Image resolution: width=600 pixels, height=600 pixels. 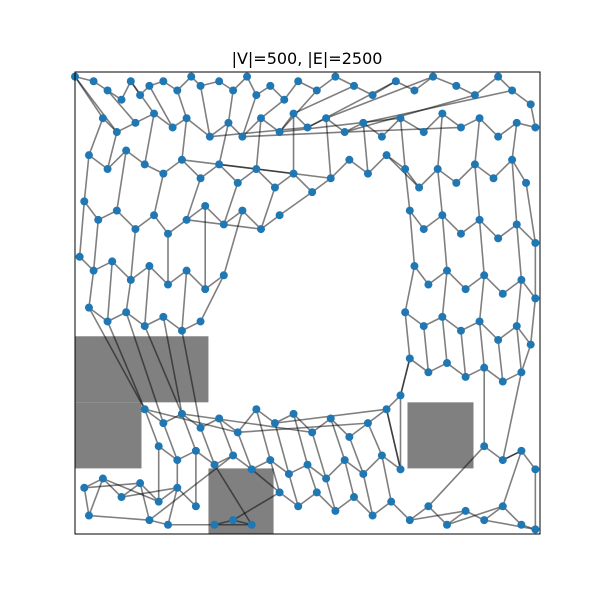 What do you see at coordinates (307, 58) in the screenshot?
I see `chart-title: |V|=500, |E|=2500` at bounding box center [307, 58].